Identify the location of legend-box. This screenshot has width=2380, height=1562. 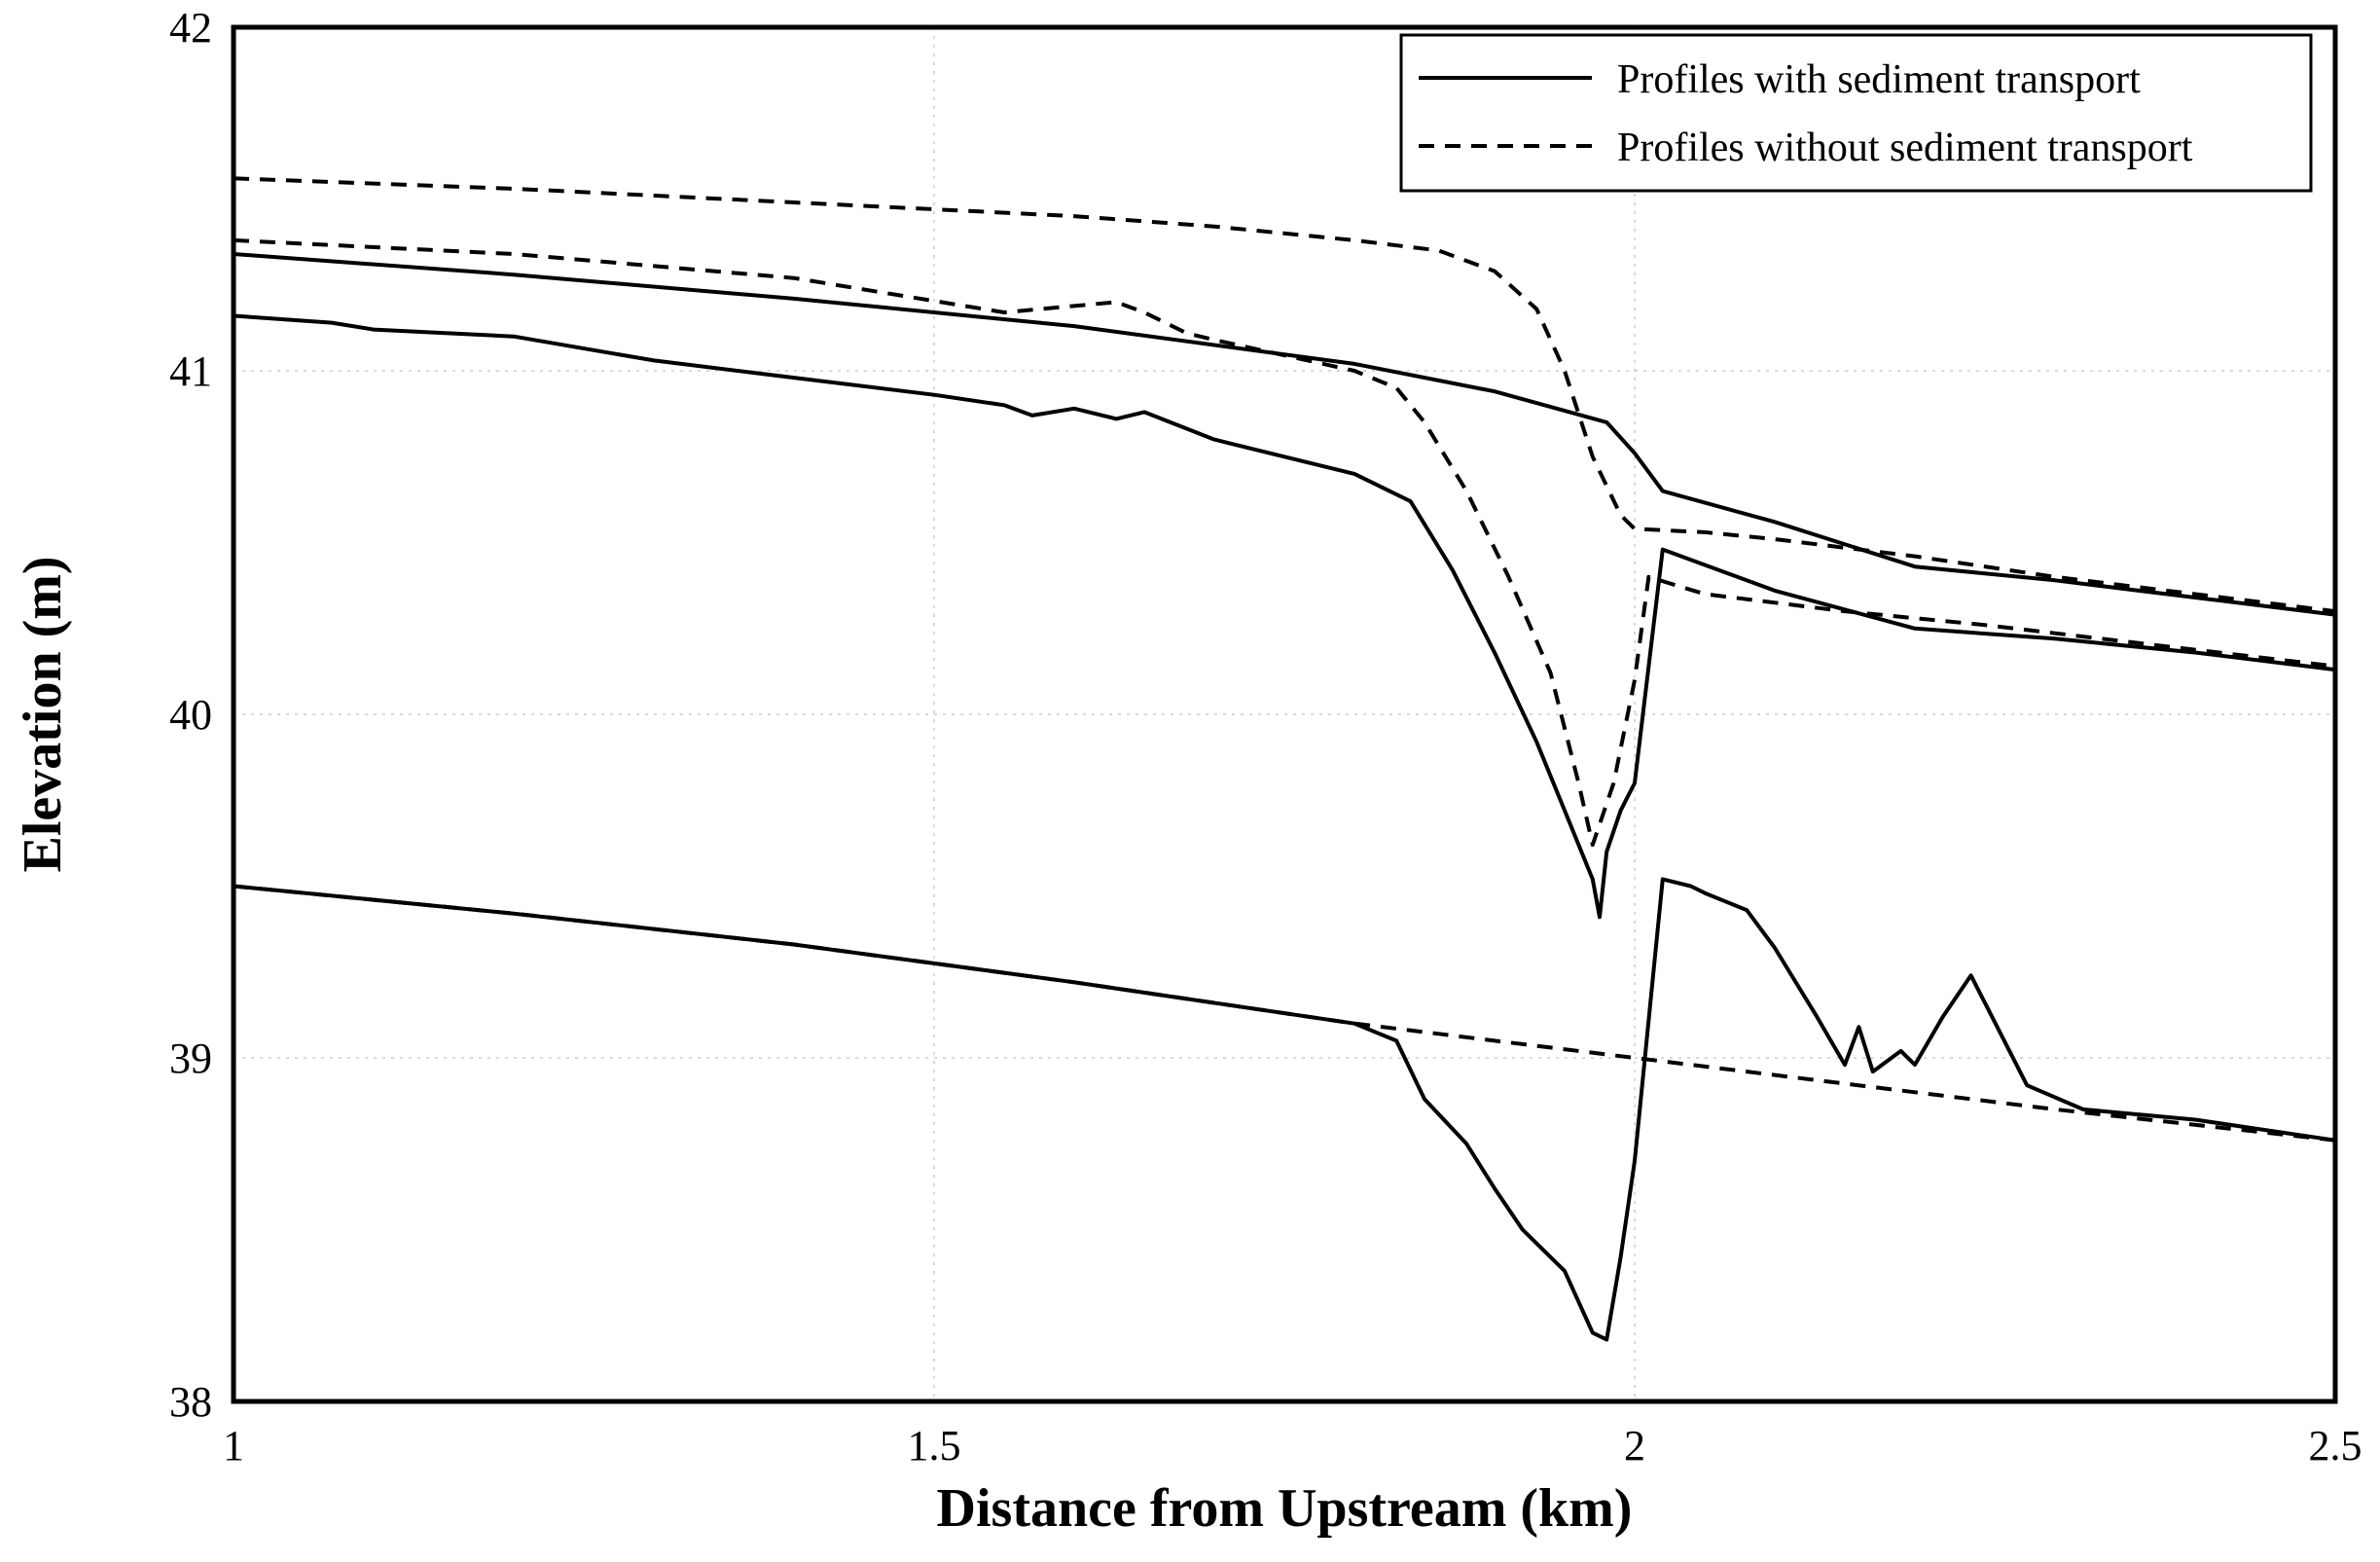
(1856, 113).